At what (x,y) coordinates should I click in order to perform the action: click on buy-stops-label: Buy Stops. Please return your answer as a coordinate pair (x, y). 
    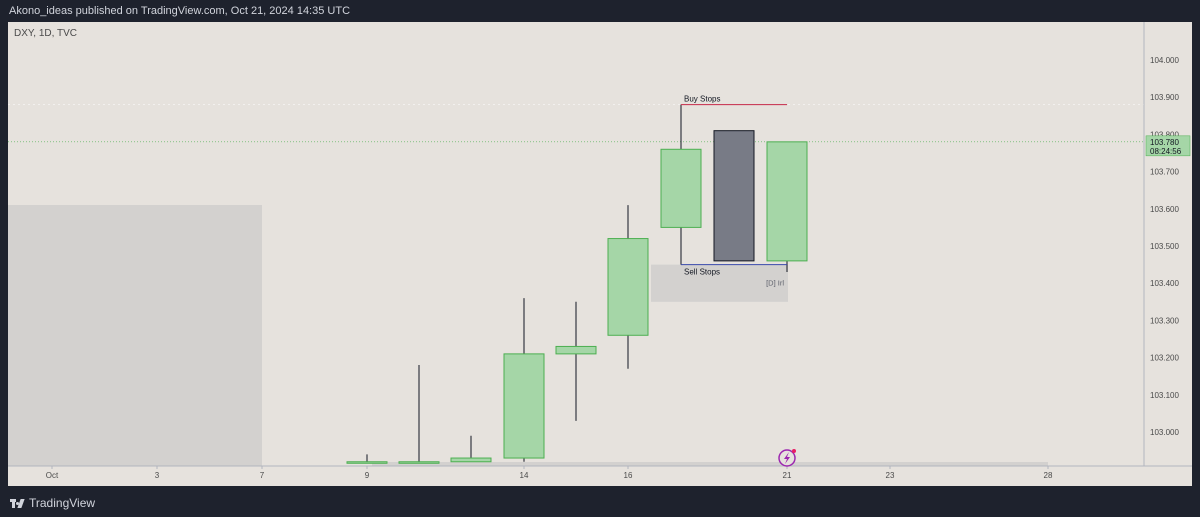
    Looking at the image, I should click on (702, 99).